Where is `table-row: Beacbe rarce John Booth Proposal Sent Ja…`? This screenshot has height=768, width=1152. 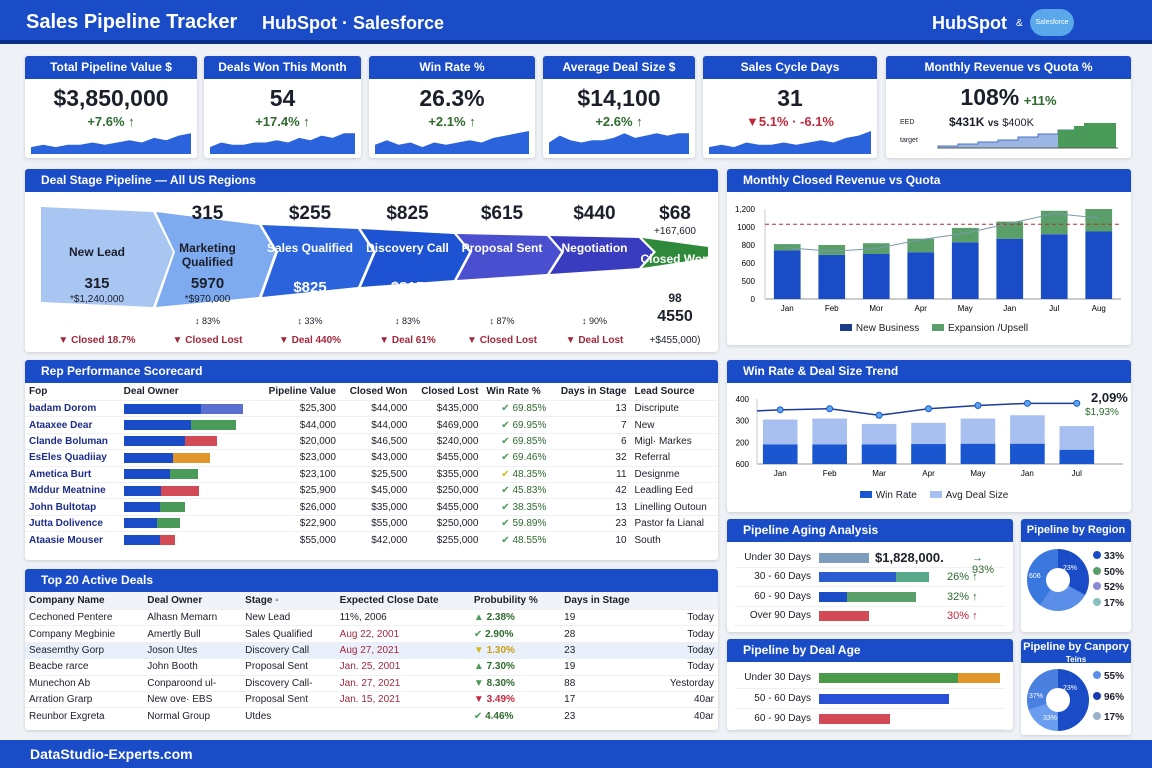 table-row: Beacbe rarce John Booth Proposal Sent Ja… is located at coordinates (371, 667).